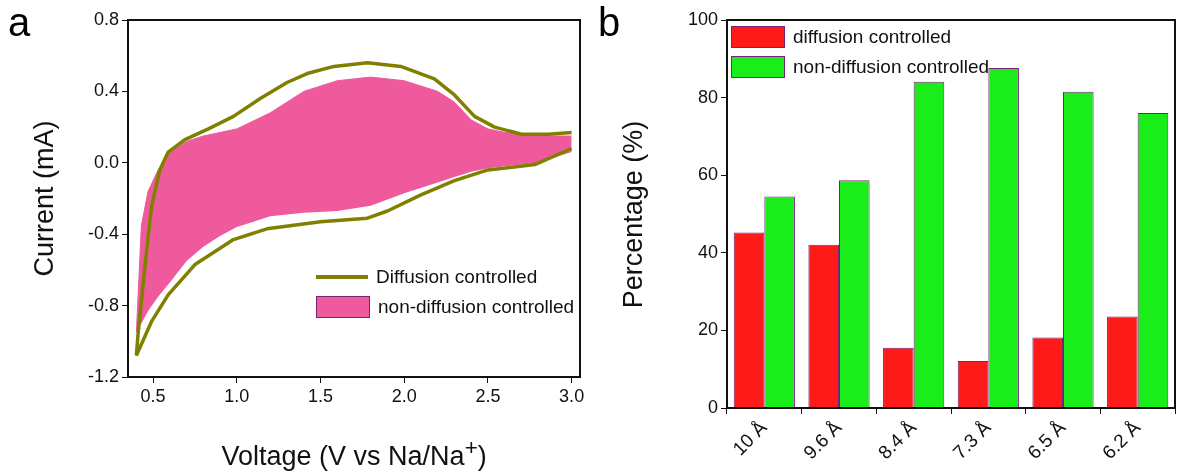  What do you see at coordinates (106, 90) in the screenshot?
I see `y-tick-label: 0.4` at bounding box center [106, 90].